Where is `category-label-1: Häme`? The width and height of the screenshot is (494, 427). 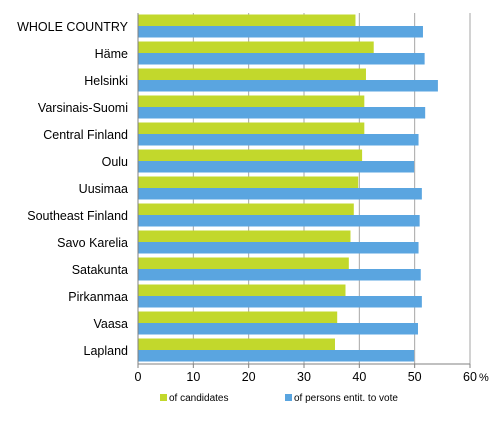 category-label-1: Häme is located at coordinates (111, 54).